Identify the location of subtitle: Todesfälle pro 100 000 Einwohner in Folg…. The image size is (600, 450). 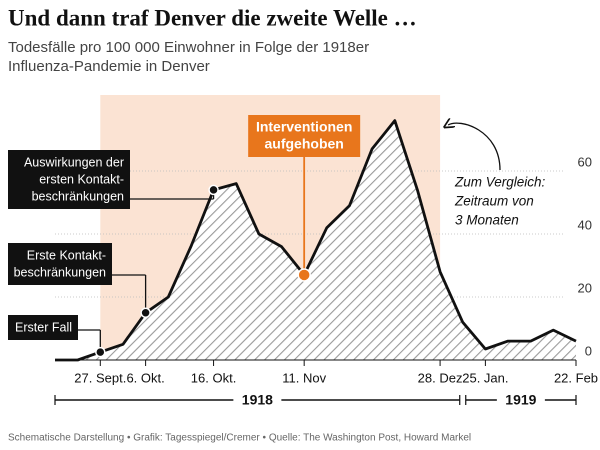
(188, 47).